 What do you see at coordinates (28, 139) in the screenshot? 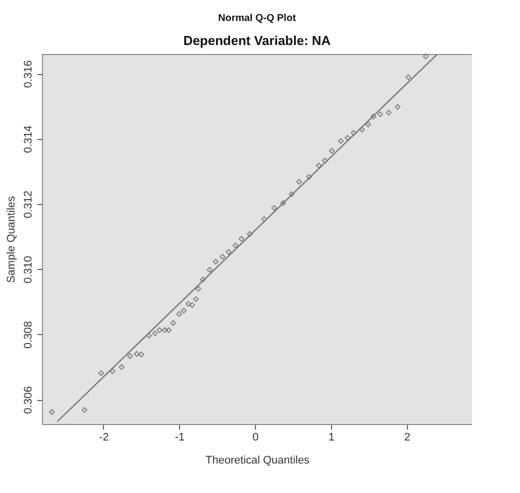
I see `y-tick-label: 0.314` at bounding box center [28, 139].